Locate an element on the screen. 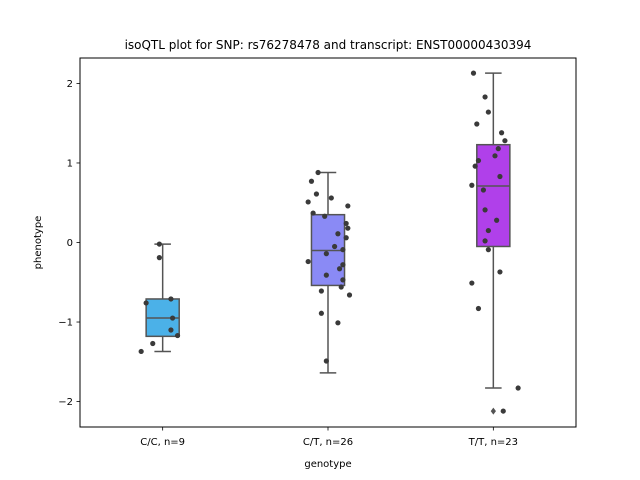  y-tick-label: 0 is located at coordinates (70, 243).